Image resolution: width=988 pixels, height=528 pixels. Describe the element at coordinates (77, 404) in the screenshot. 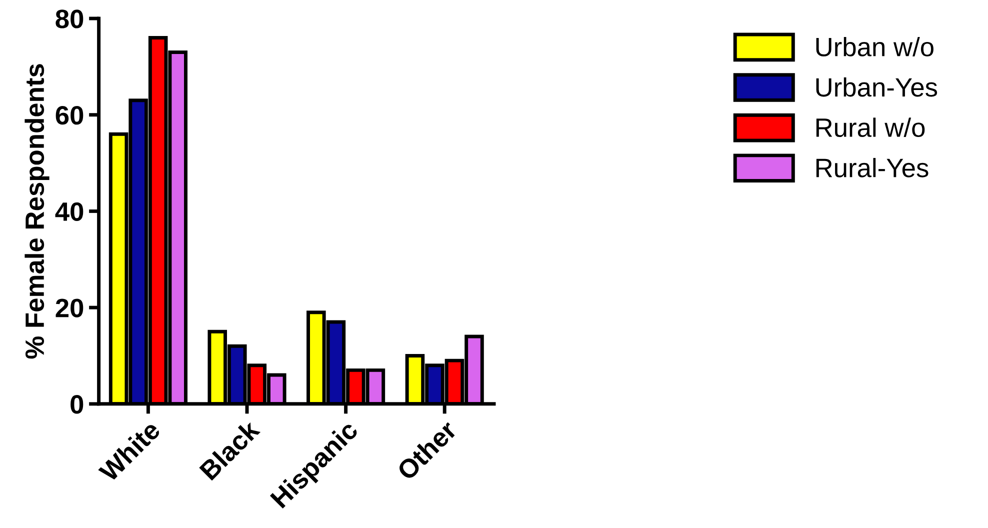

I see `y-tick-label: 0` at that location.